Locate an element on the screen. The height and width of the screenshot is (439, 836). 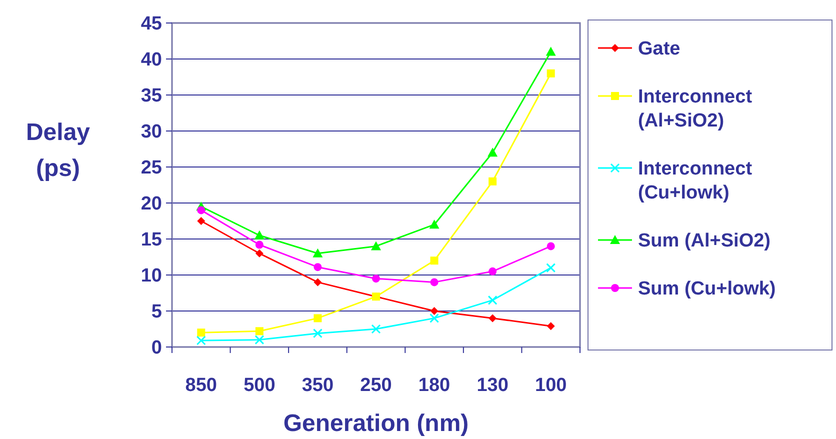
y-tick-label: 30 is located at coordinates (151, 132).